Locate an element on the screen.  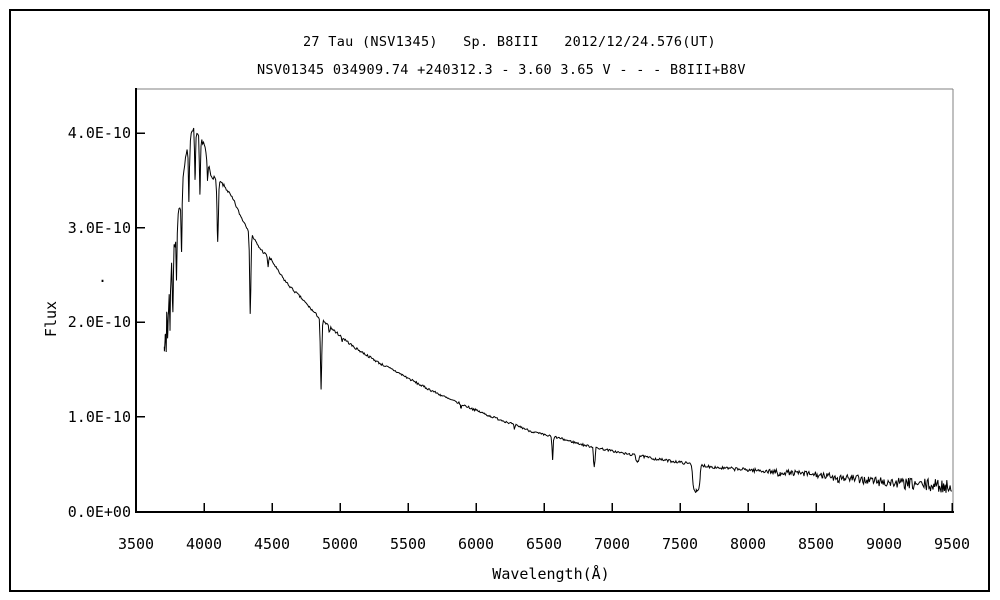
x-tick-label: 8000 is located at coordinates (748, 544).